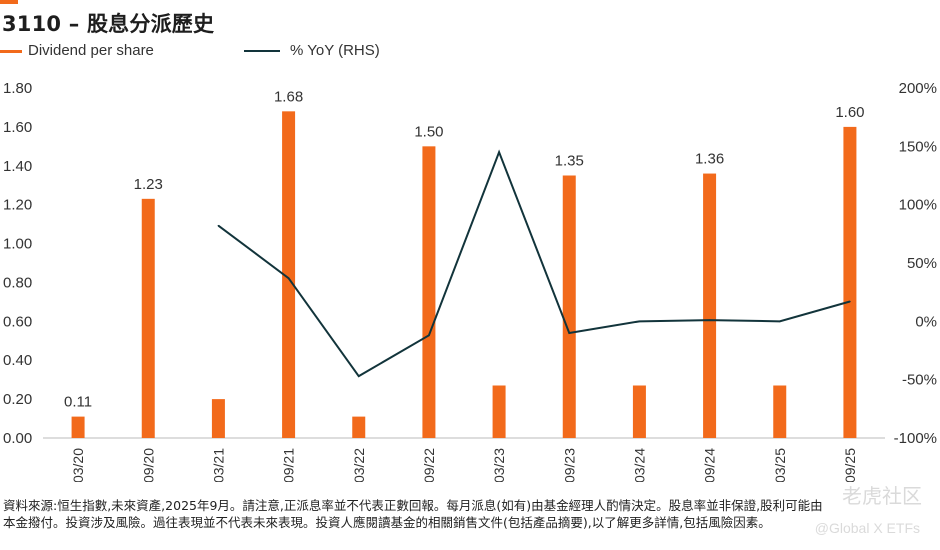  What do you see at coordinates (78, 465) in the screenshot?
I see `x-axis-tick-label: 03/20` at bounding box center [78, 465].